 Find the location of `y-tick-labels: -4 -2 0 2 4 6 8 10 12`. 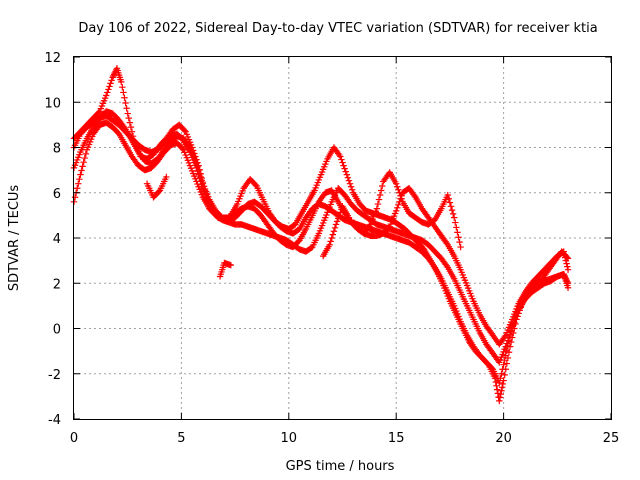

y-tick-labels: -4 -2 0 2 4 6 8 10 12 is located at coordinates (52, 239).